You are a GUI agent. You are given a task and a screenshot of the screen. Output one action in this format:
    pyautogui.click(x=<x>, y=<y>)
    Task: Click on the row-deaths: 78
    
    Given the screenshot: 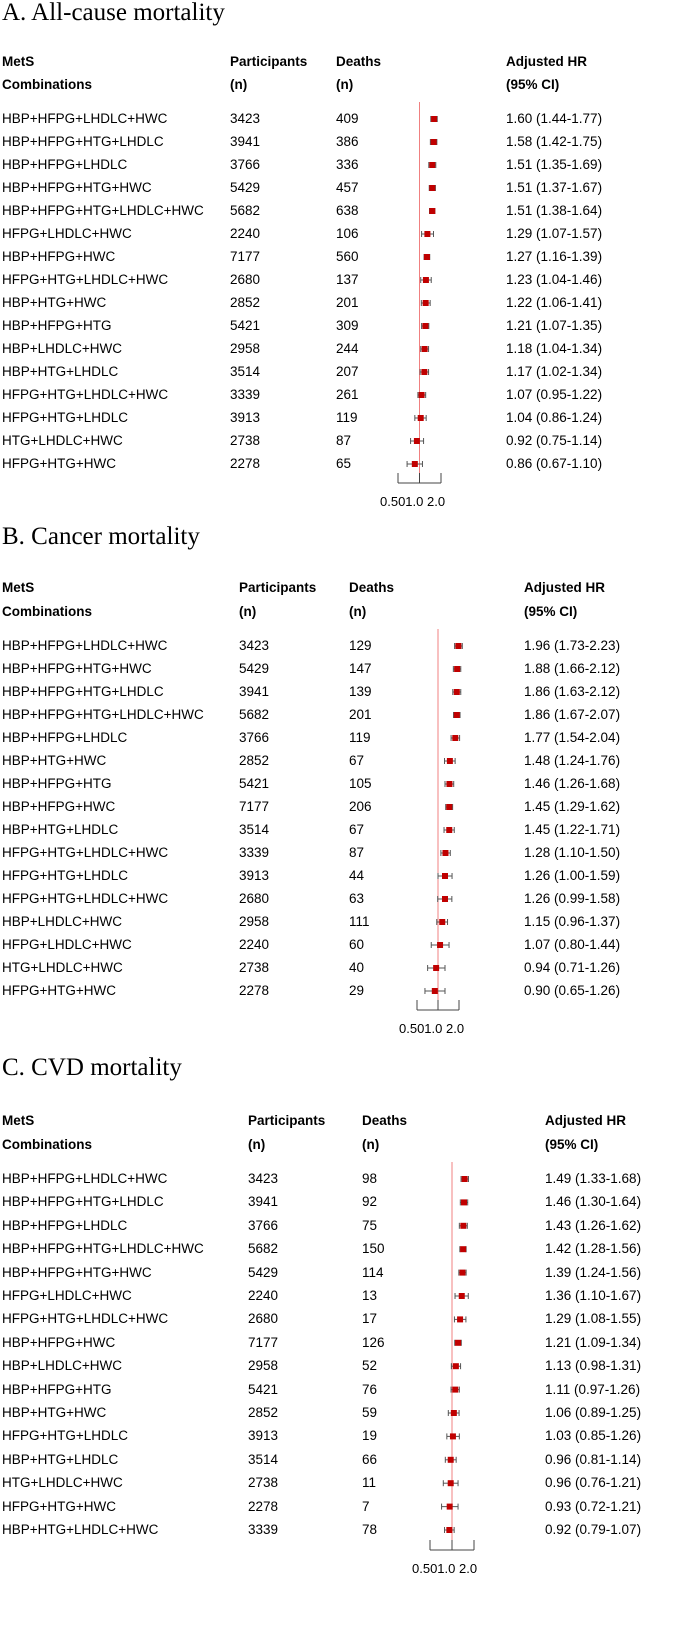 What is the action you would take?
    pyautogui.click(x=370, y=1529)
    